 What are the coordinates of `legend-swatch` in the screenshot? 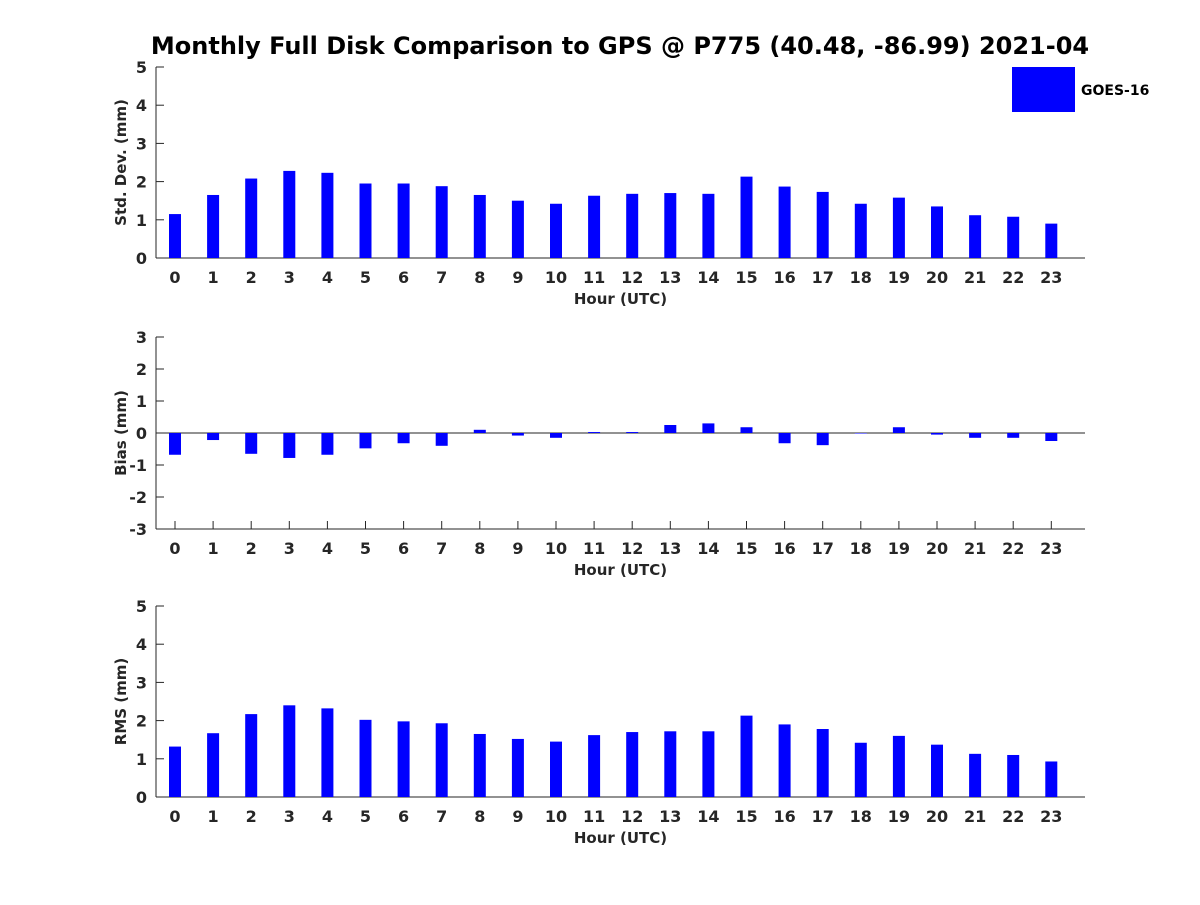 It's located at (1043, 89).